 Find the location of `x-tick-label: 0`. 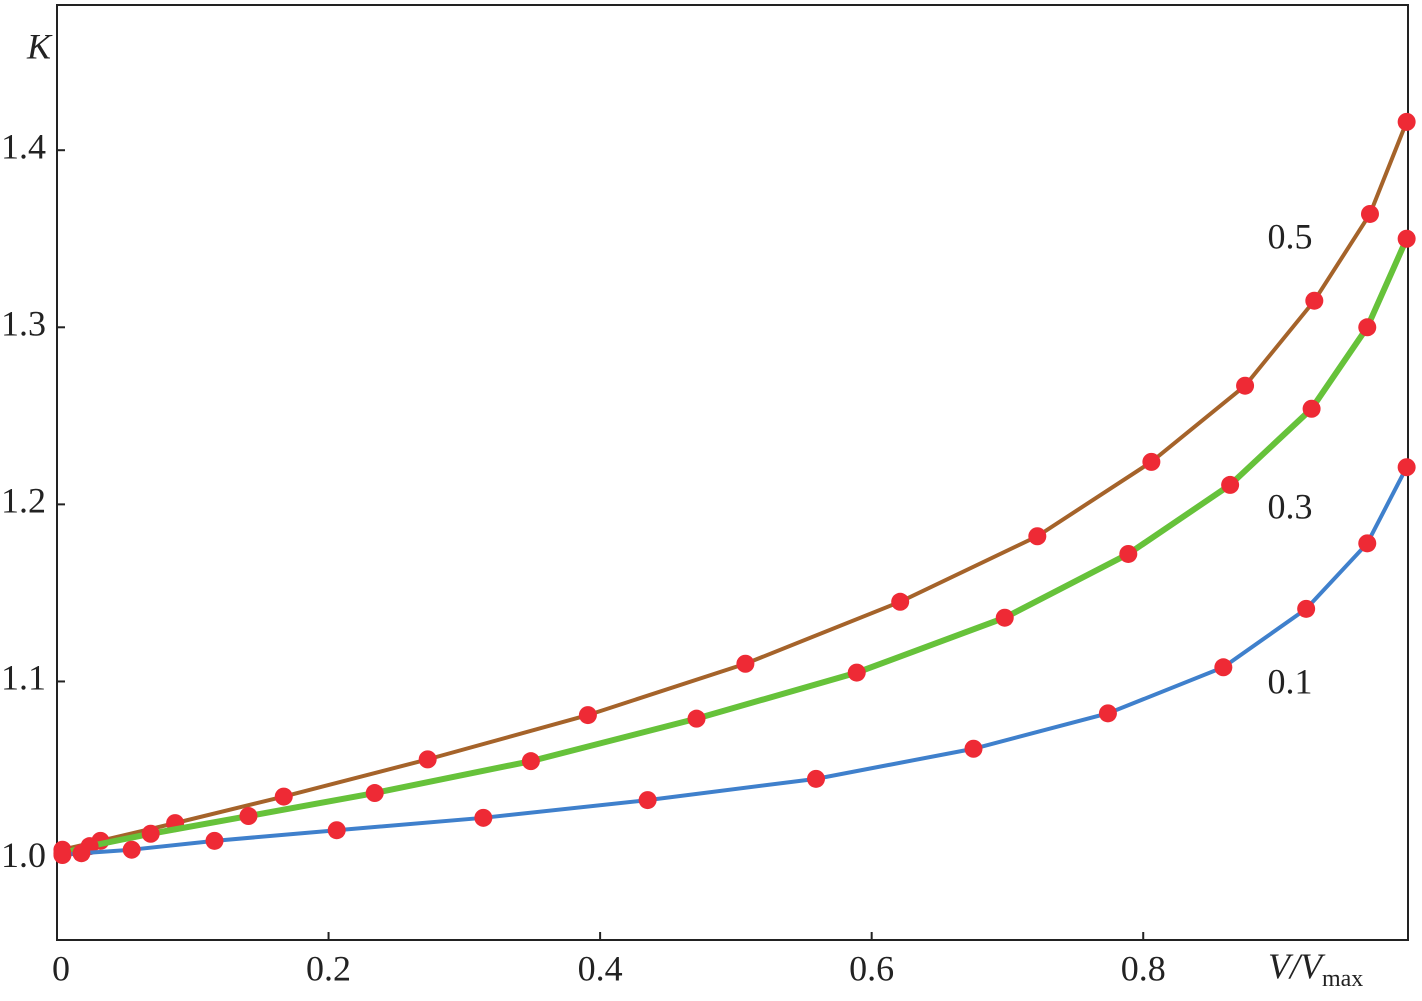

x-tick-label: 0 is located at coordinates (61, 968).